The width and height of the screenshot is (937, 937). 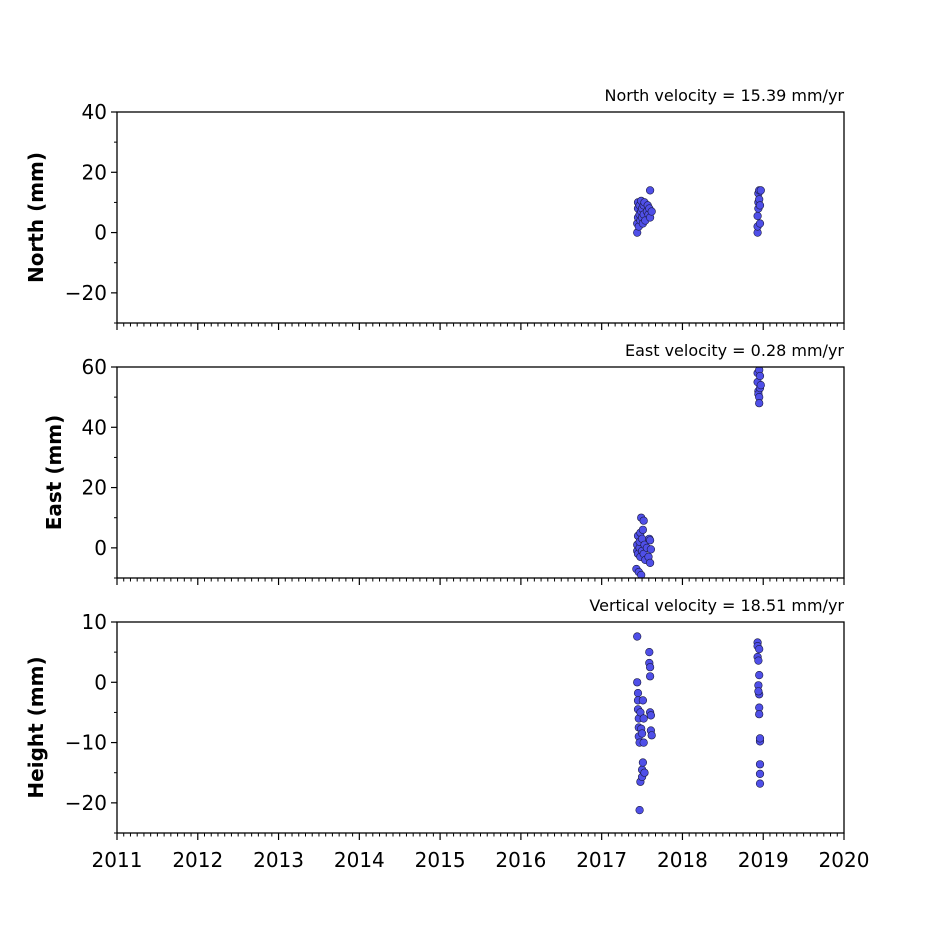 I want to click on x-tick-label: 2014, so click(x=359, y=860).